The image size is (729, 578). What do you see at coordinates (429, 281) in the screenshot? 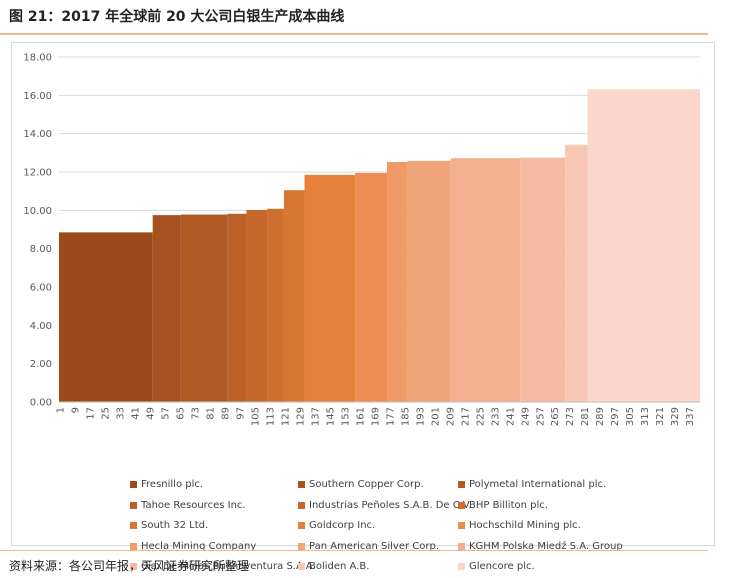
I see `bar-pan-american-silver-corp` at bounding box center [429, 281].